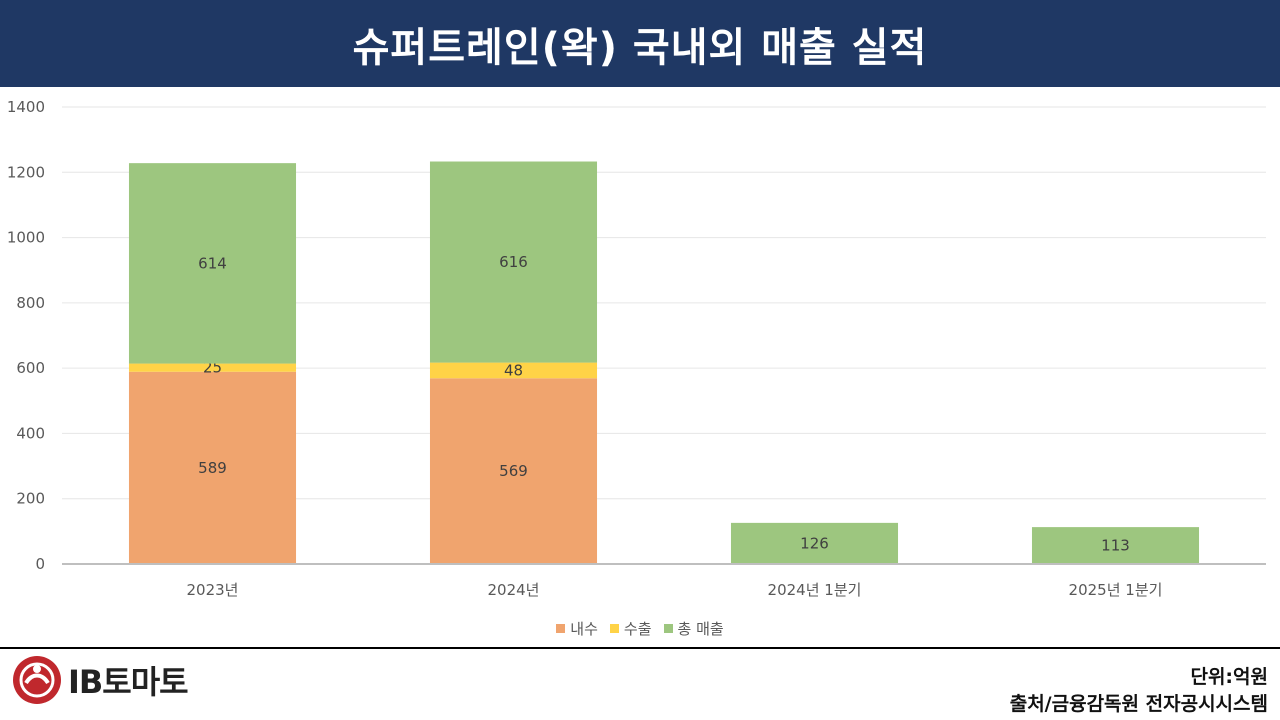 This screenshot has width=1280, height=720. I want to click on data-label: 569, so click(513, 471).